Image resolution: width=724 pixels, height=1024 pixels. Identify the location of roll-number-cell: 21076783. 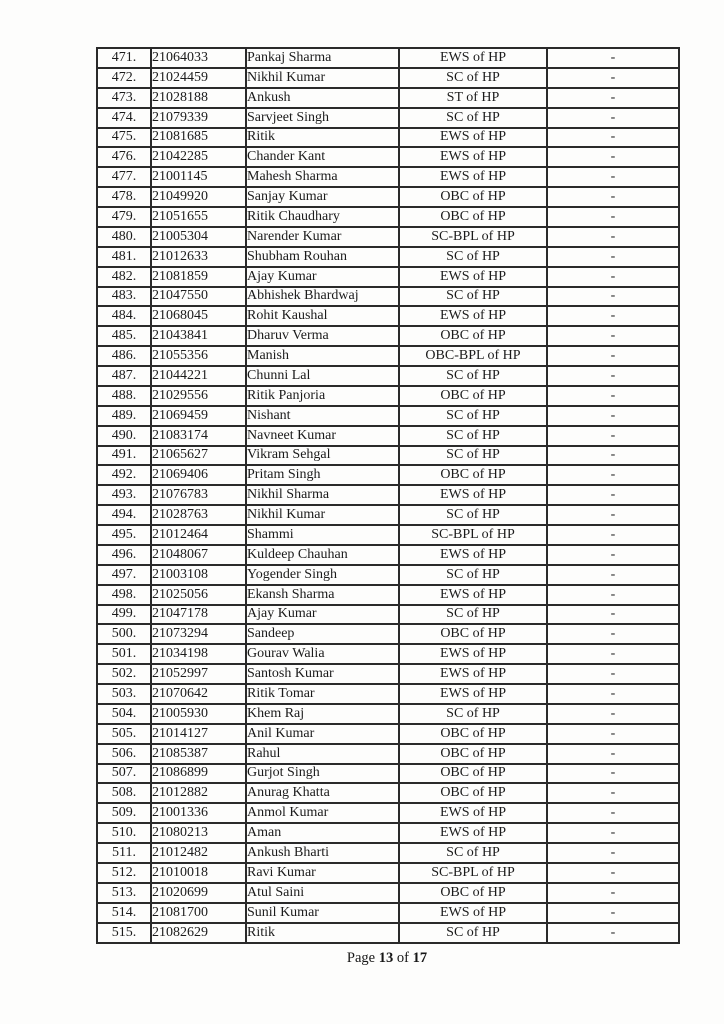
(198, 495).